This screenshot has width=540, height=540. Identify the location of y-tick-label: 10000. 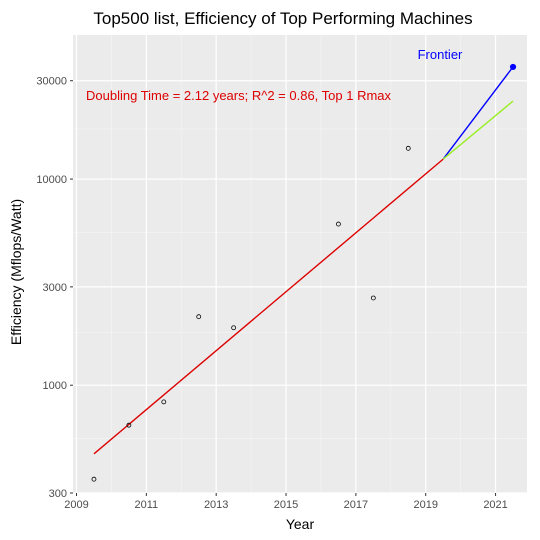
(51, 180).